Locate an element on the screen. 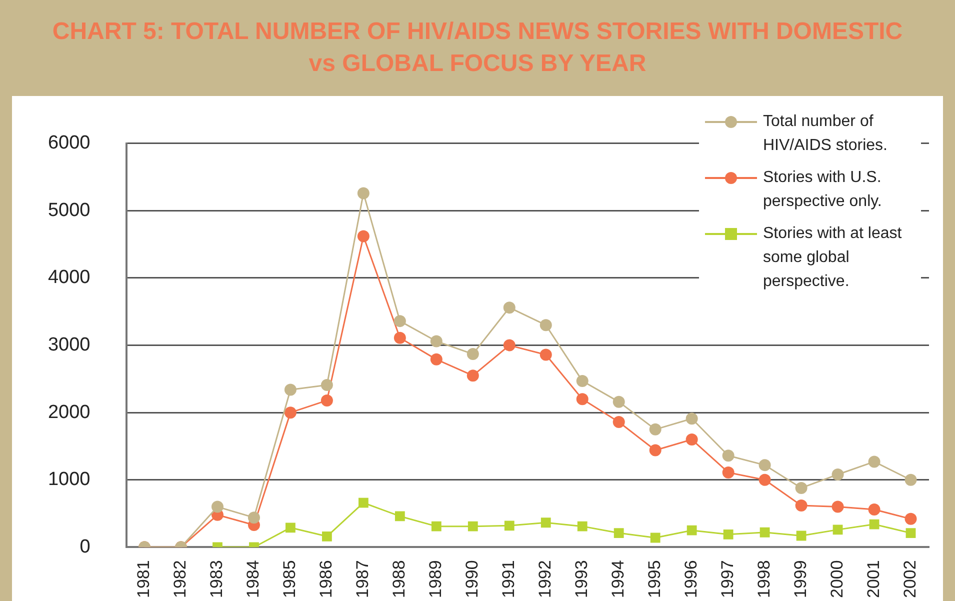  x-tick-label: 1986 is located at coordinates (326, 579).